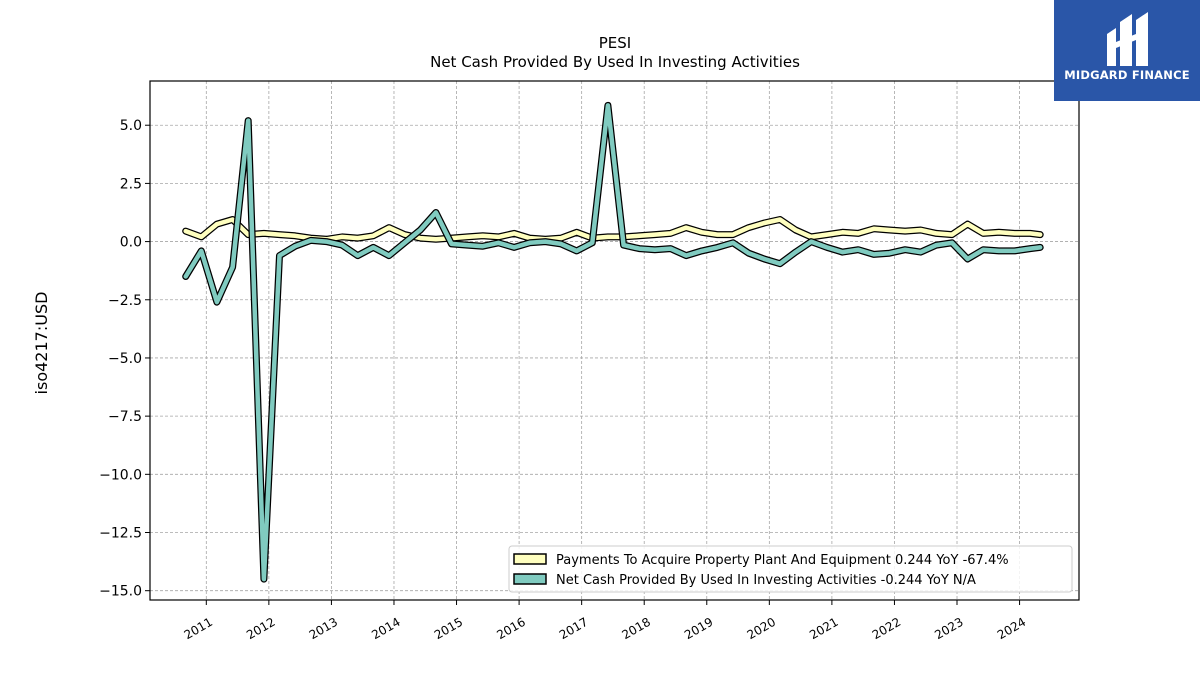 The width and height of the screenshot is (1200, 675). I want to click on y-tick-label: −10.0, so click(120, 475).